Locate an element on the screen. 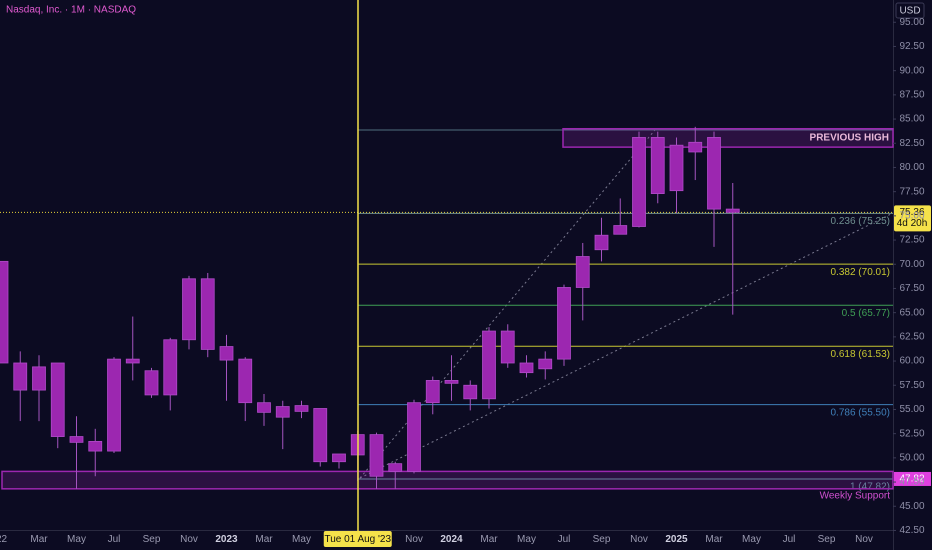  y-tick-label: 52.50 is located at coordinates (911, 433).